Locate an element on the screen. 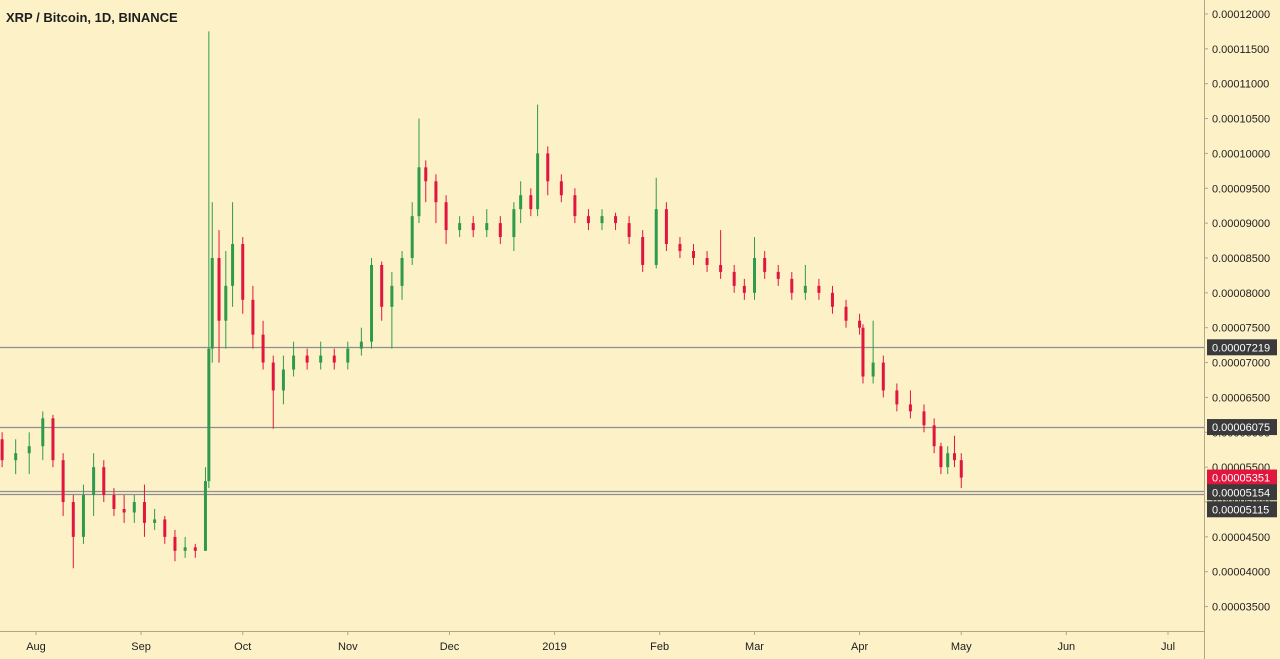 This screenshot has height=659, width=1280. y-tick-label-10: 0.00008500 is located at coordinates (1241, 259).